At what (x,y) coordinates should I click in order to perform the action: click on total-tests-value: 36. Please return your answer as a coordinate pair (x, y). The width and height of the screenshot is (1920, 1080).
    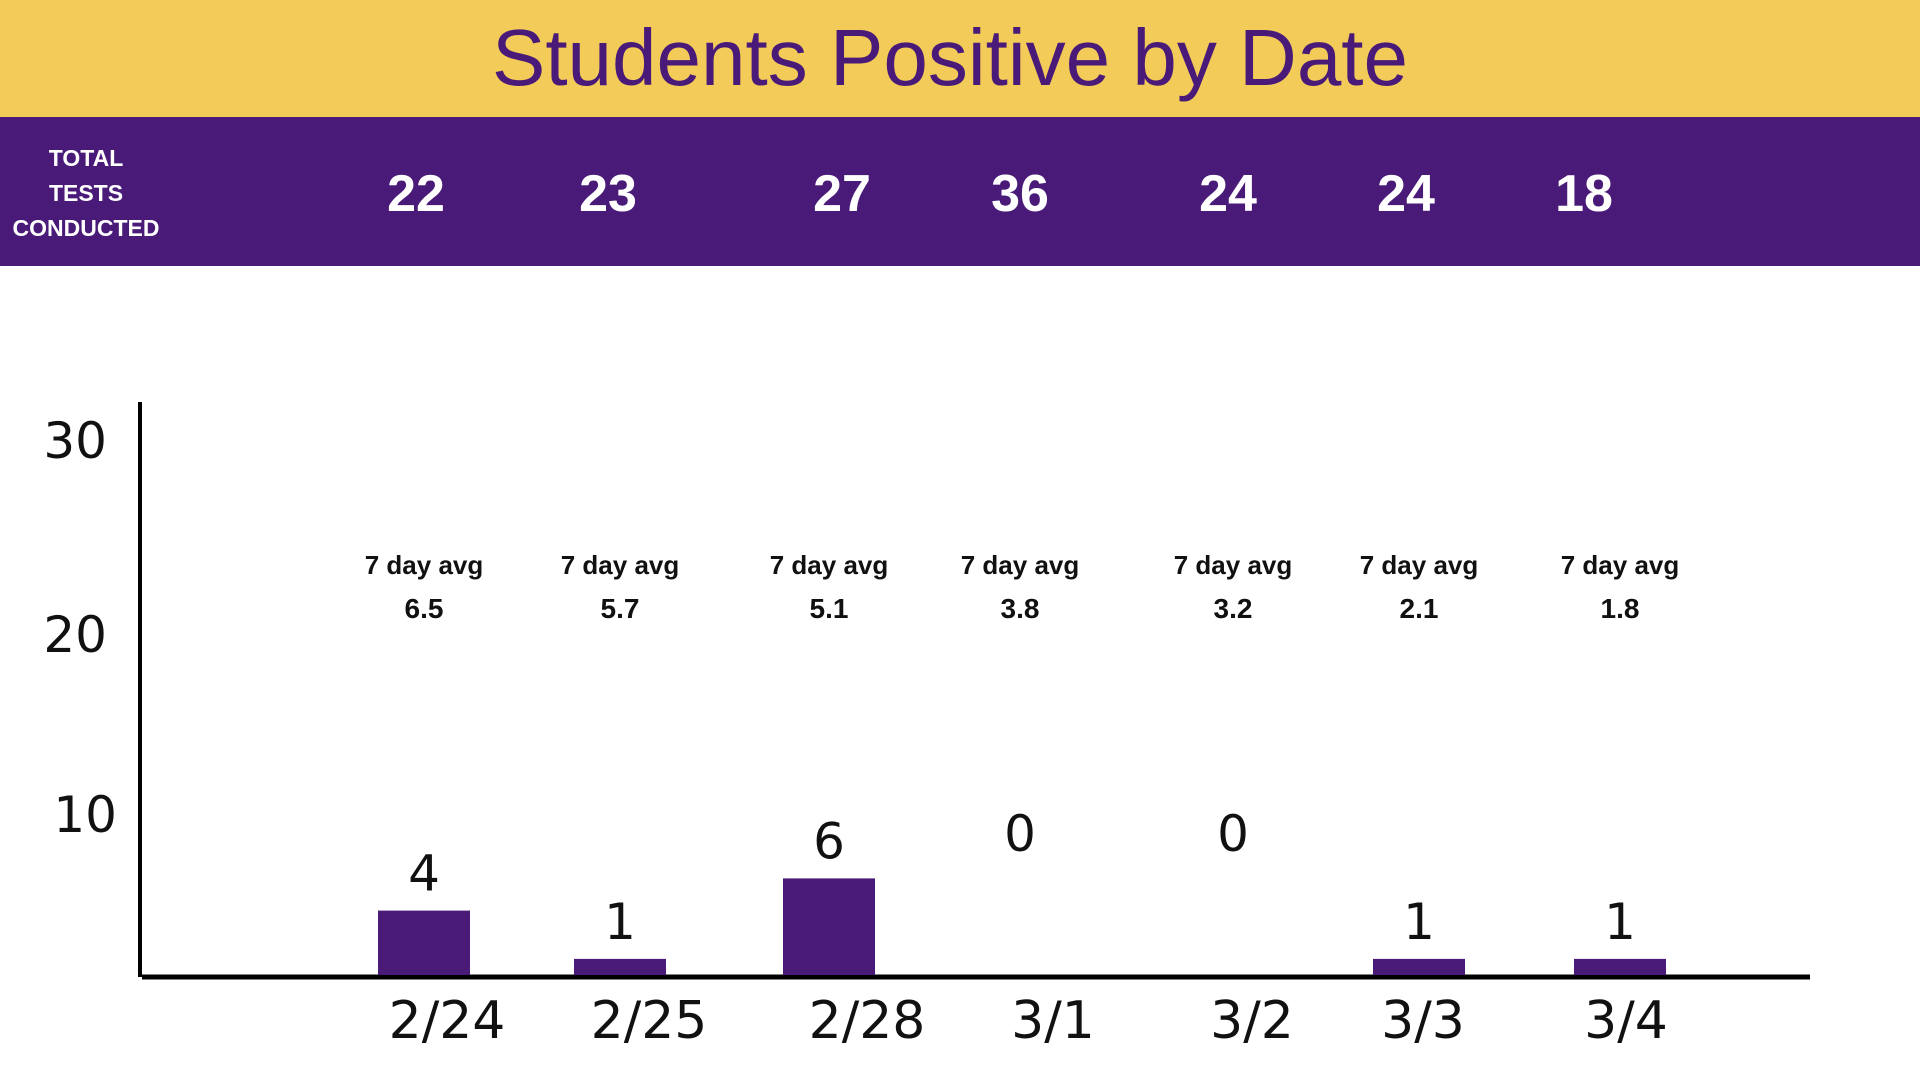
    Looking at the image, I should click on (1020, 194).